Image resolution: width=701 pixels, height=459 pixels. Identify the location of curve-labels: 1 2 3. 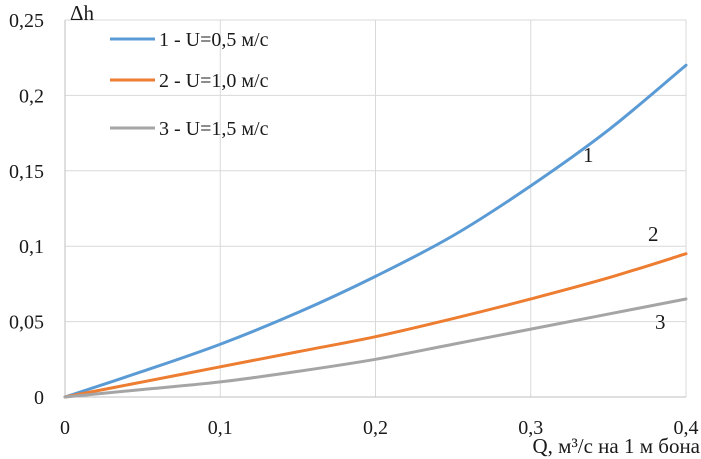
(624, 238).